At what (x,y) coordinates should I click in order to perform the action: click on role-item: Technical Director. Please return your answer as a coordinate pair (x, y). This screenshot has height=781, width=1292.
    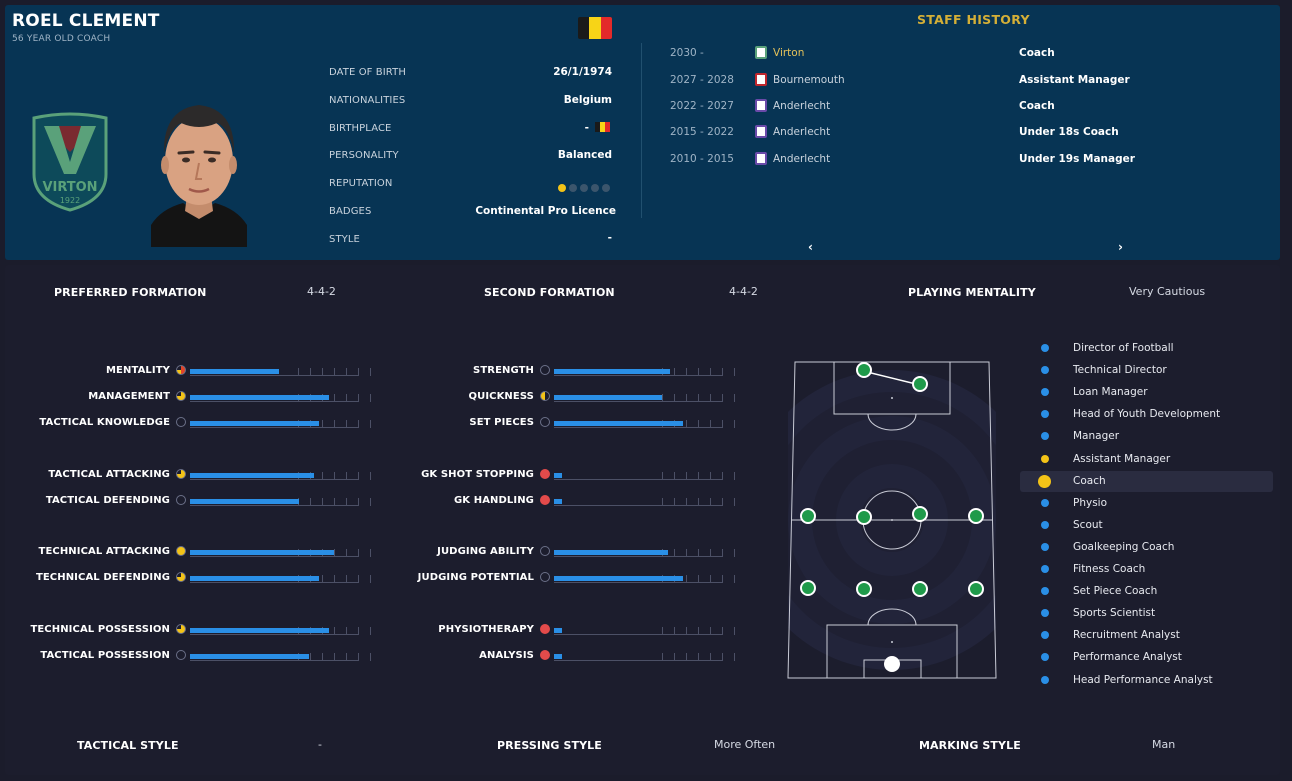
    Looking at the image, I should click on (1146, 370).